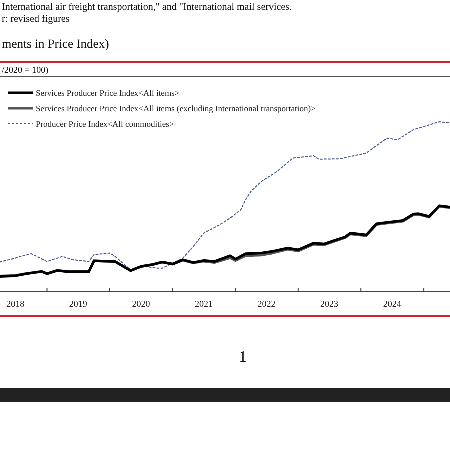 The width and height of the screenshot is (450, 450). I want to click on legend-label: Services Producer Price Index<All items>, so click(108, 93).